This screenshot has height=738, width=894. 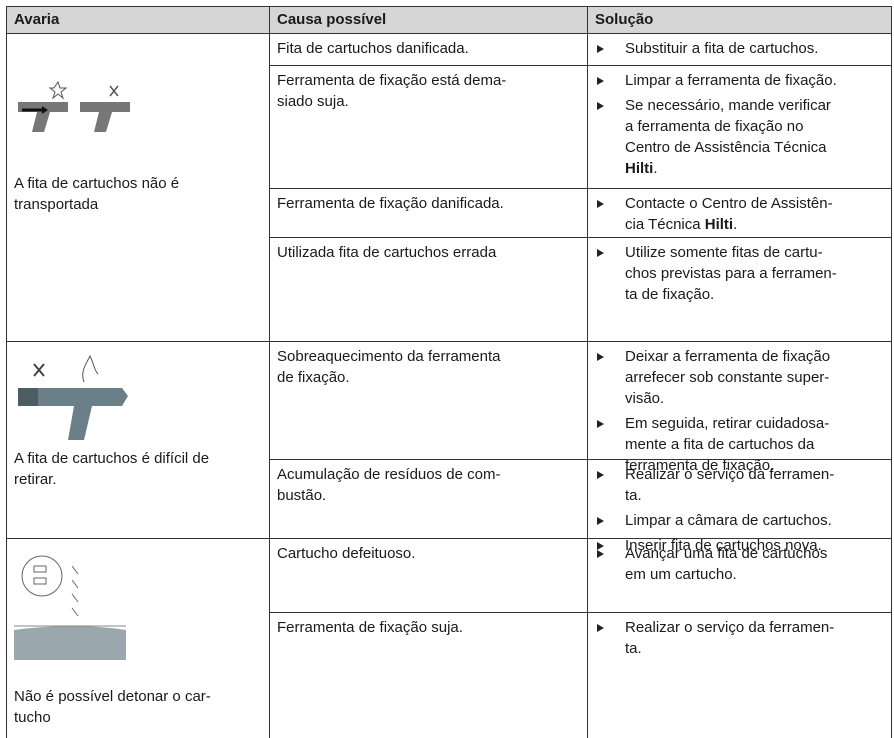 I want to click on text-line: Sobreaquecimento da ferramenta, so click(x=389, y=356).